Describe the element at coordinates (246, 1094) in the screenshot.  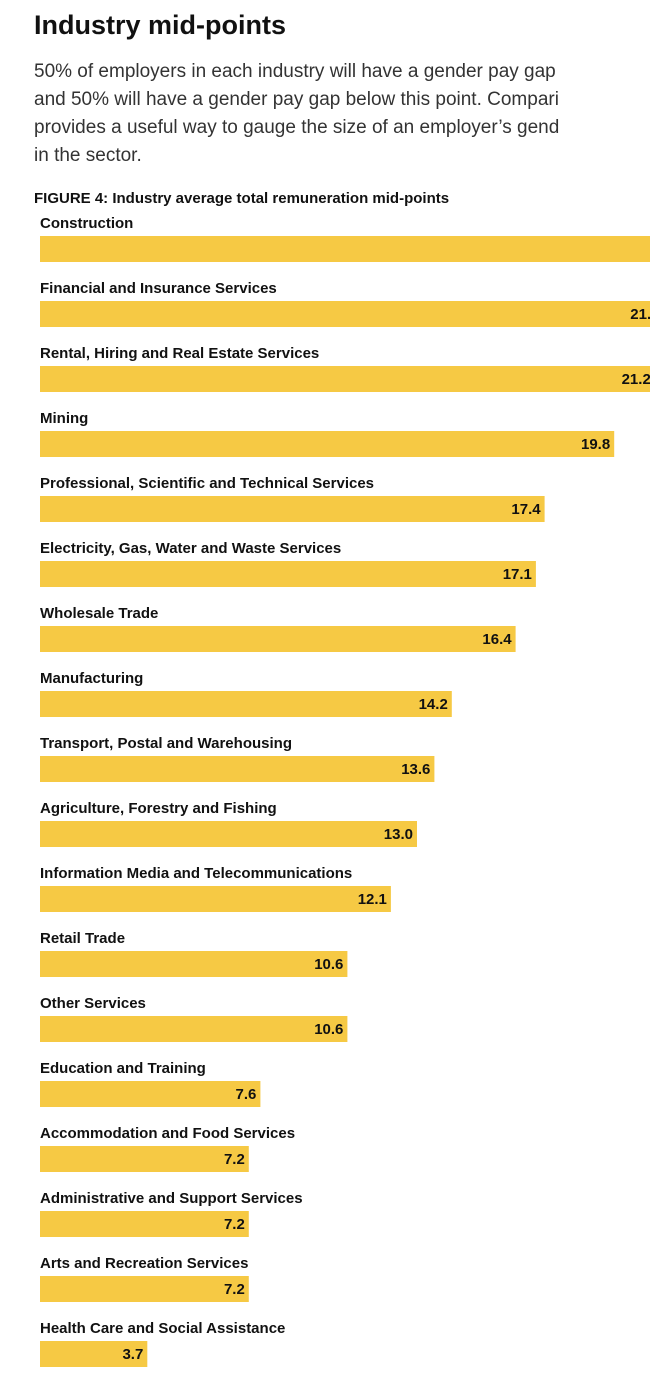
I see `value-label: 7.6` at that location.